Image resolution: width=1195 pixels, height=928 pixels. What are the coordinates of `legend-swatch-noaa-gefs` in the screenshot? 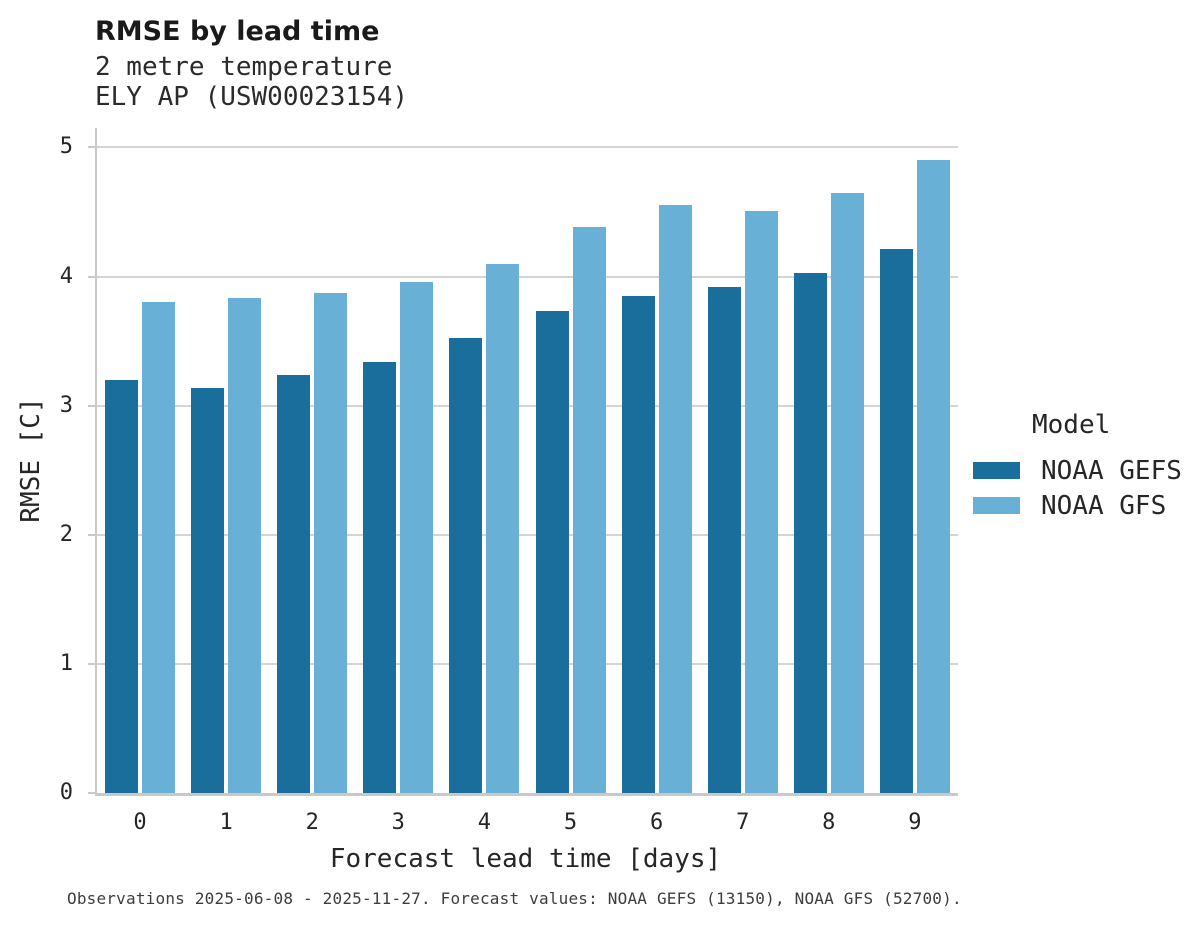 It's located at (996, 470).